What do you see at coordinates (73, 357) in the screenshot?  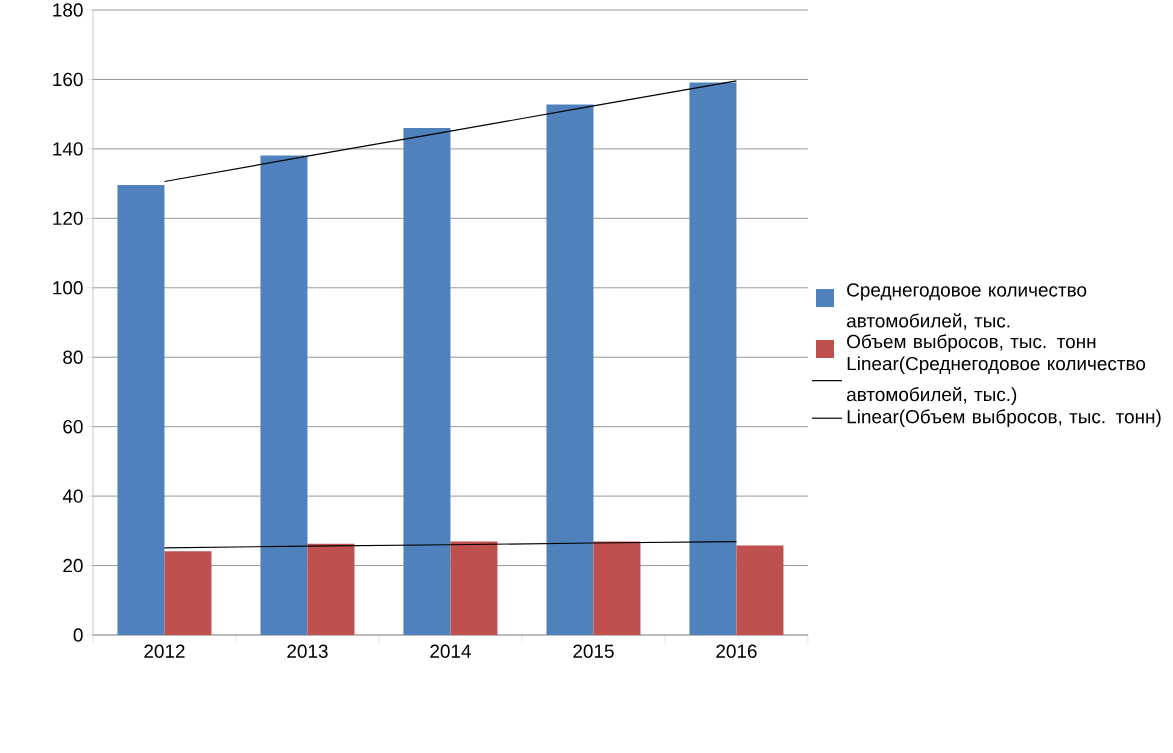 I see `y-tick-label: 80` at bounding box center [73, 357].